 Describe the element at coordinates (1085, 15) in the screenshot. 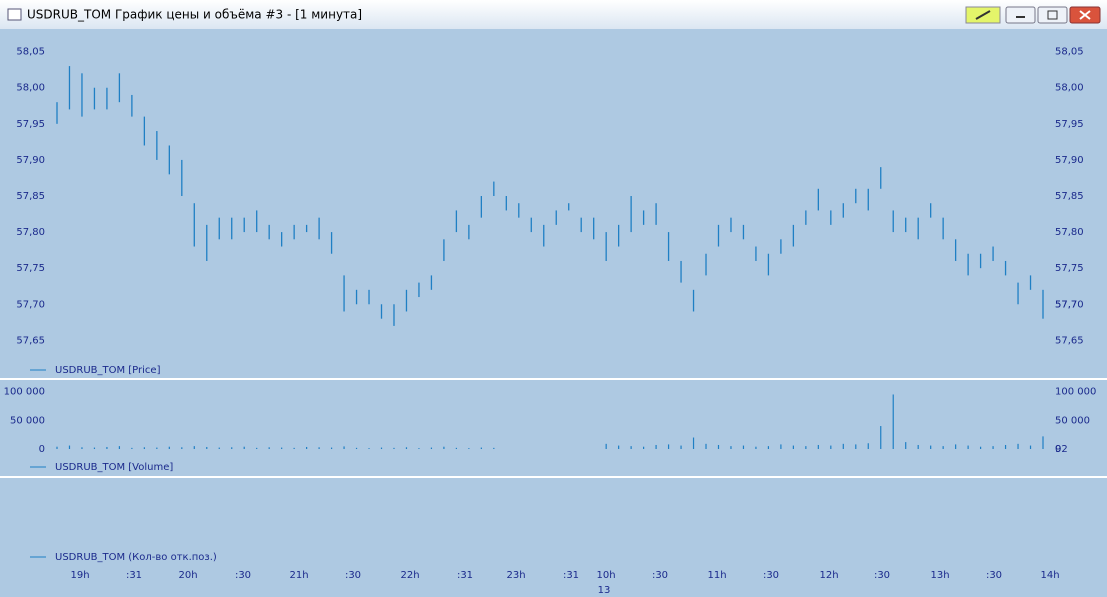

I see `close-icon` at that location.